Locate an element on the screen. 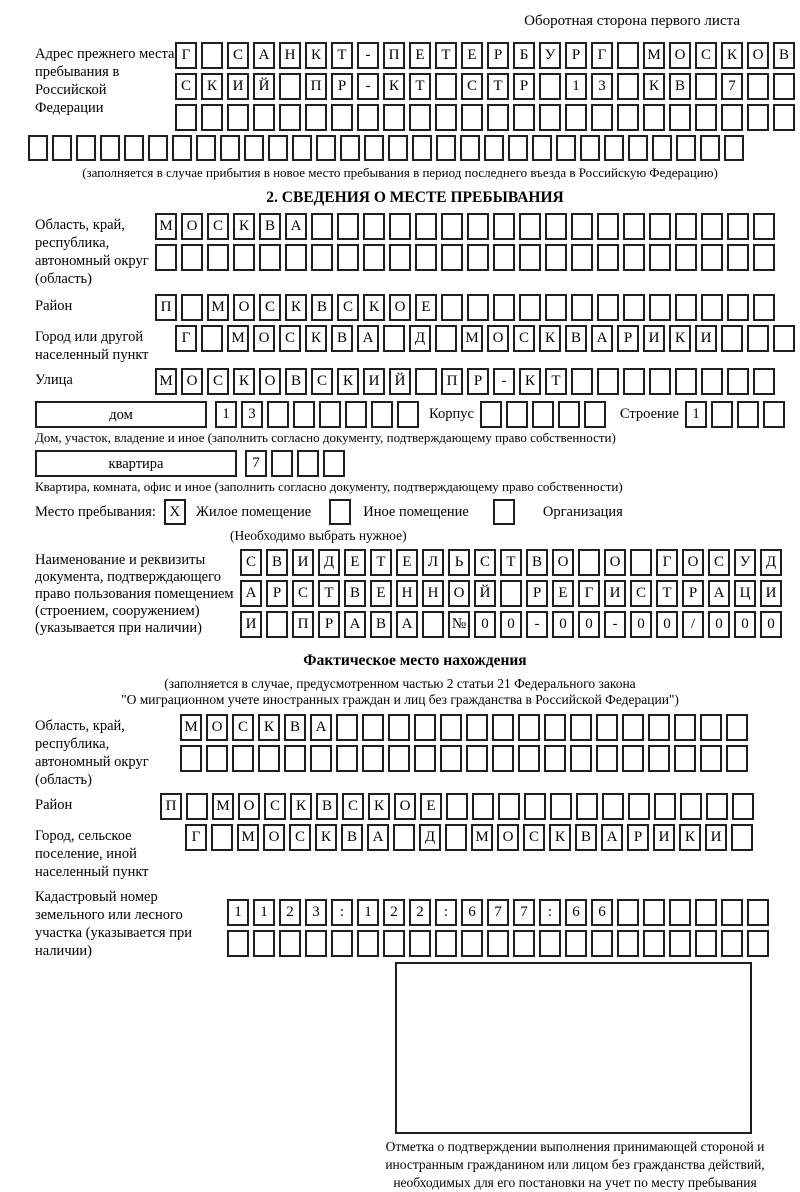 This screenshot has height=1192, width=800. char-box: Л is located at coordinates (433, 562).